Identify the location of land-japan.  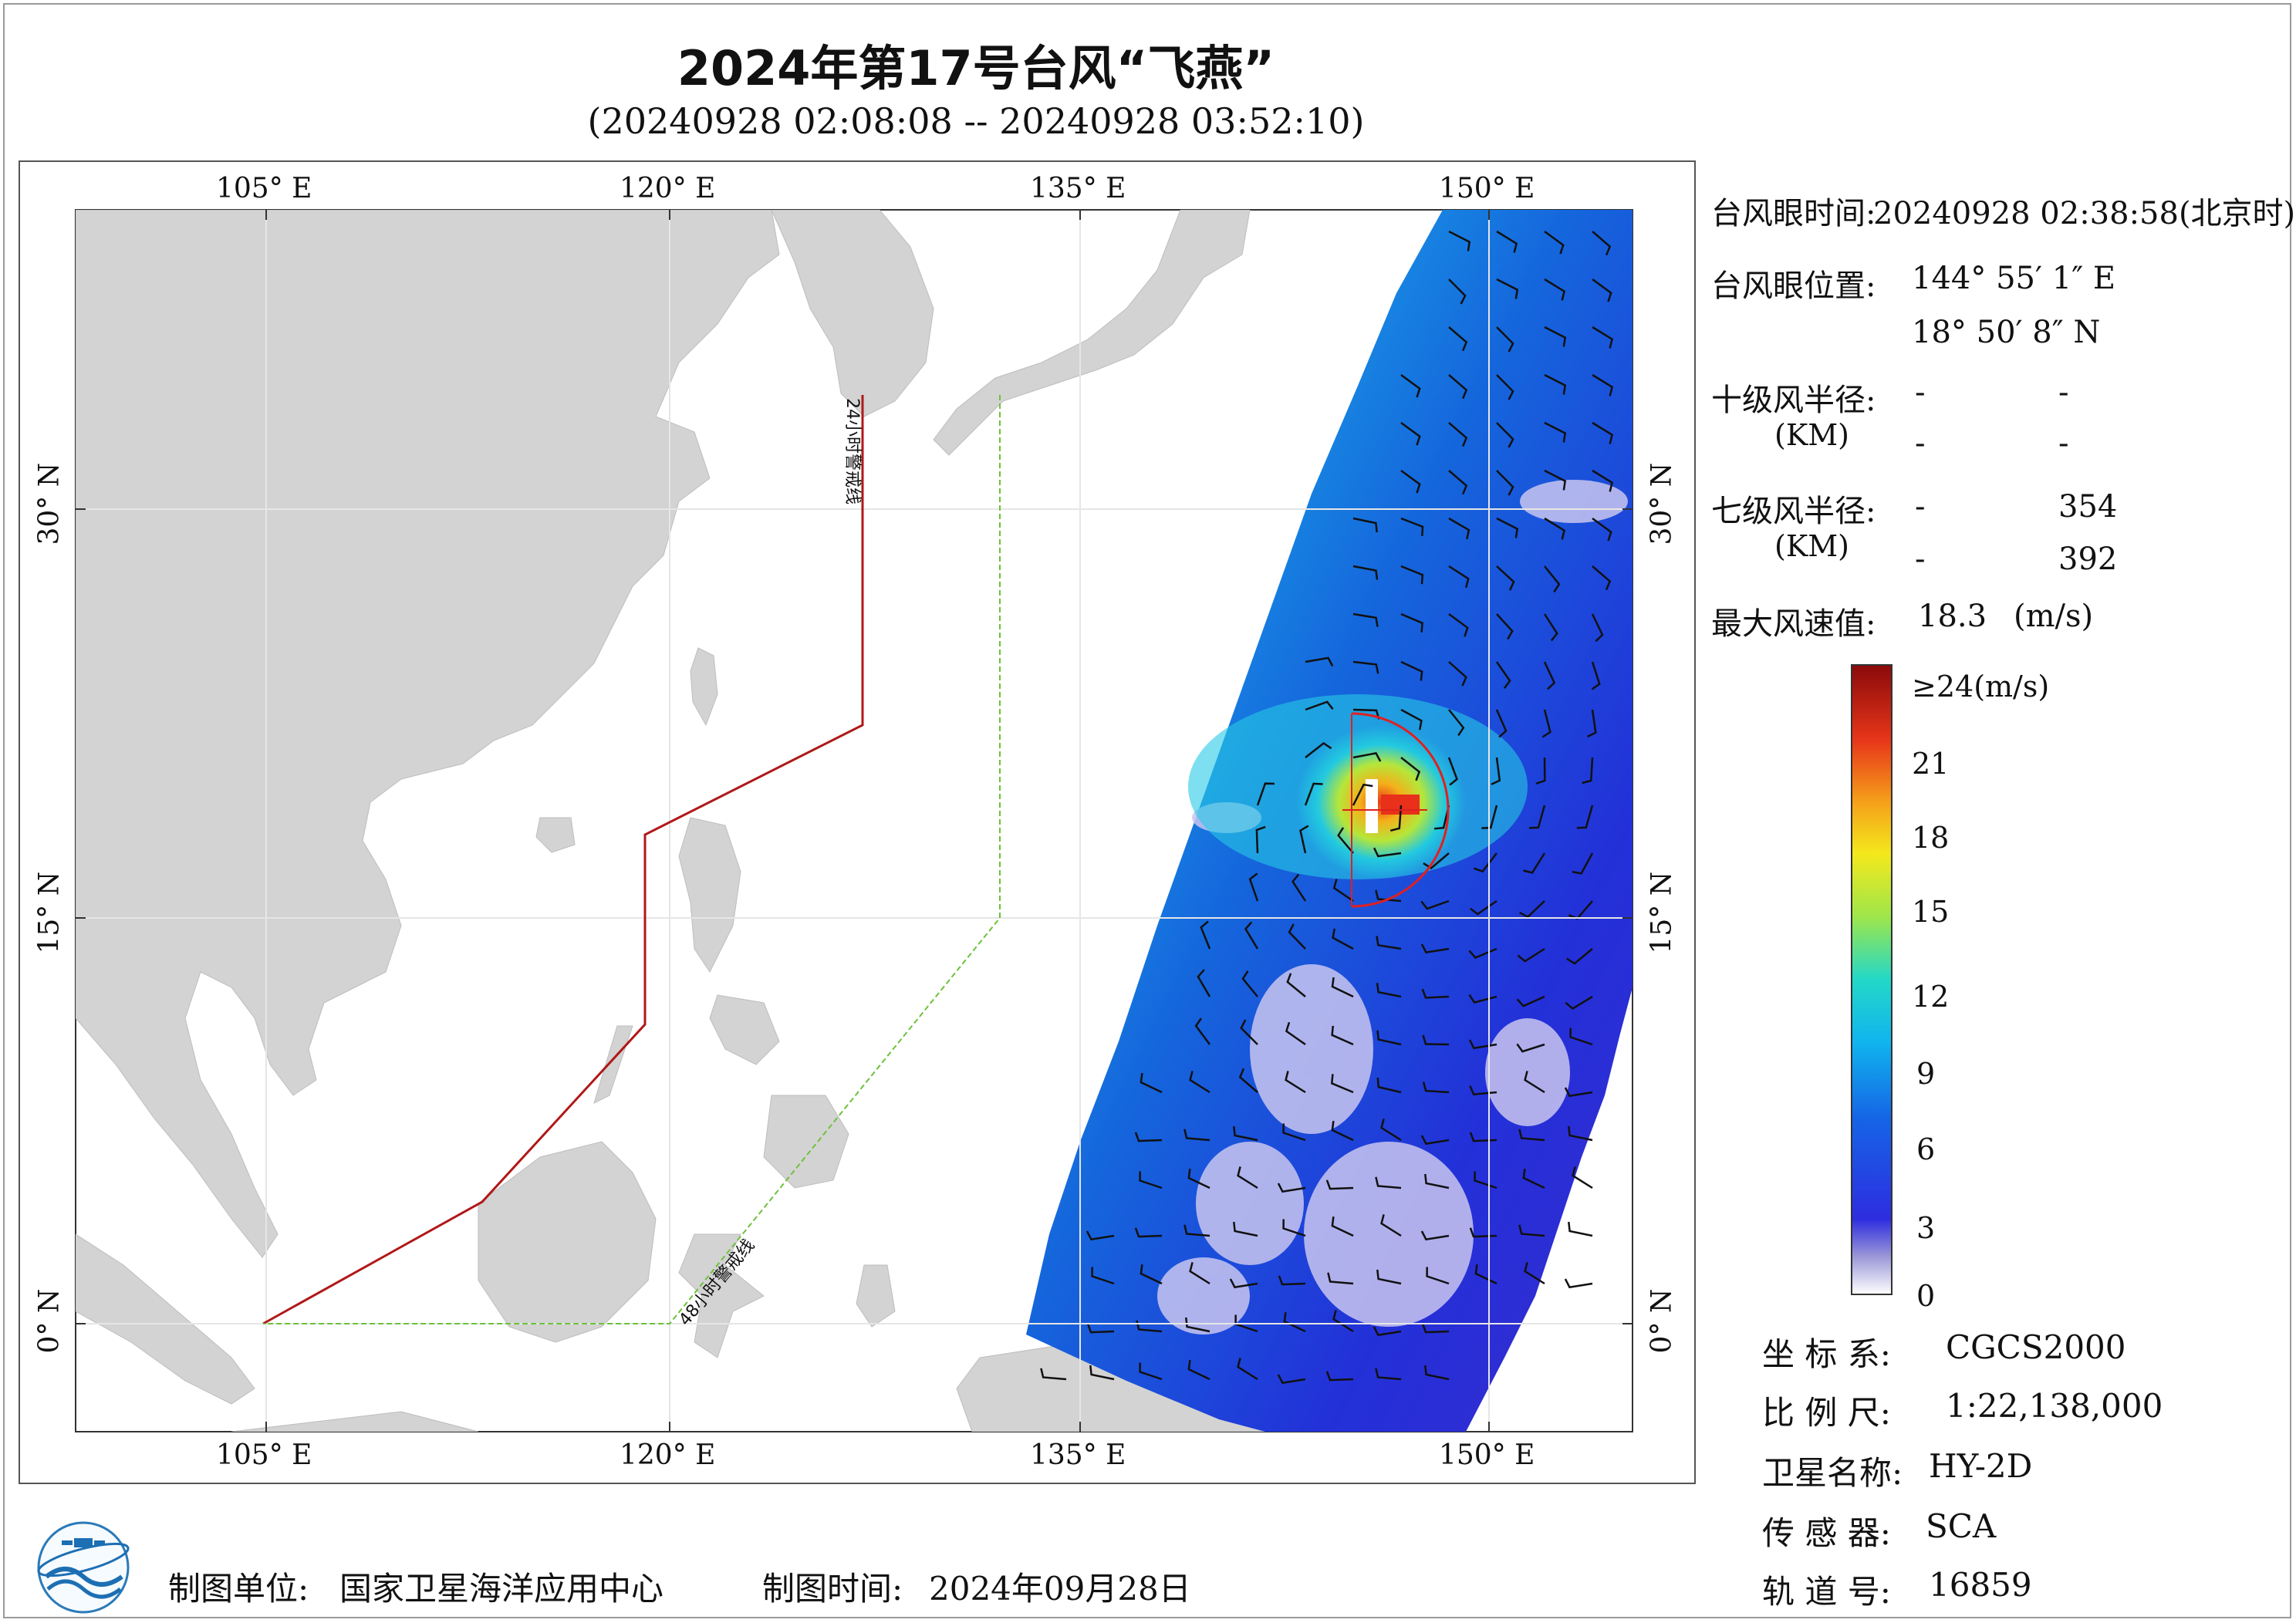
(1092, 333).